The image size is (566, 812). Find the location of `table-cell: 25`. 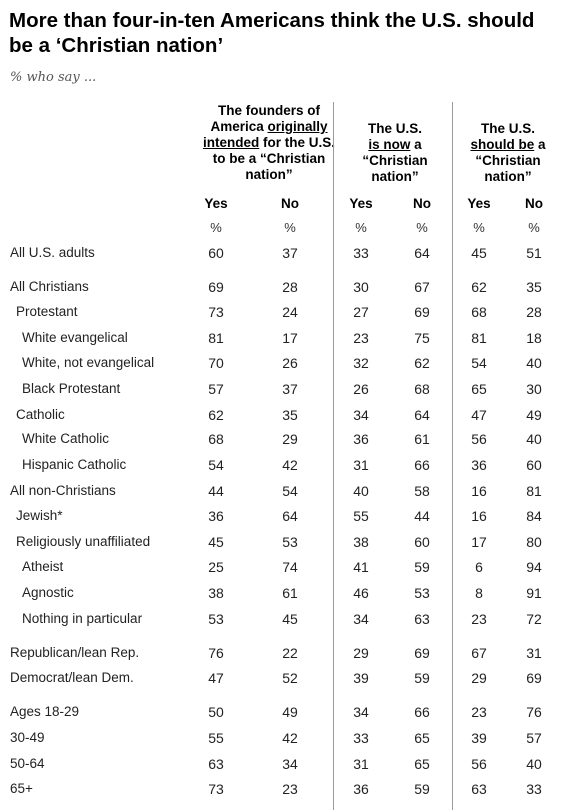

table-cell: 25 is located at coordinates (216, 567).